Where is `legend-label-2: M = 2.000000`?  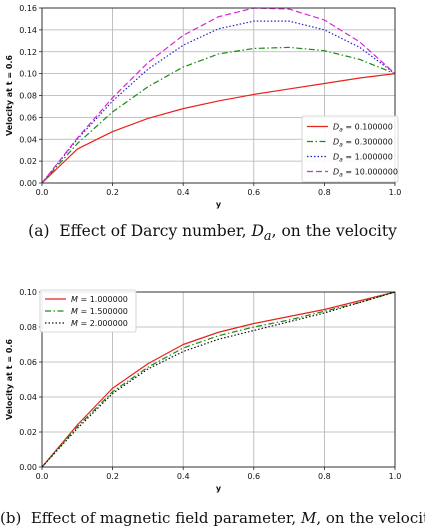
legend-label-2: M = 2.000000 is located at coordinates (99, 323).